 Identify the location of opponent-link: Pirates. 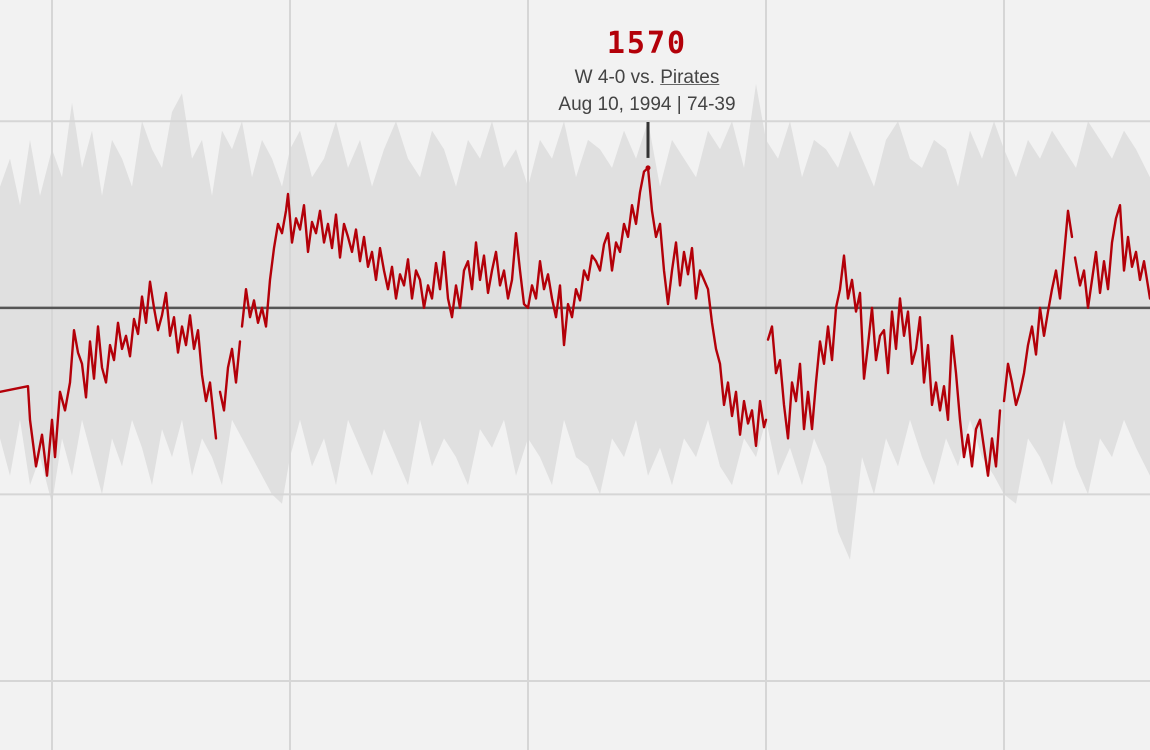
(690, 77).